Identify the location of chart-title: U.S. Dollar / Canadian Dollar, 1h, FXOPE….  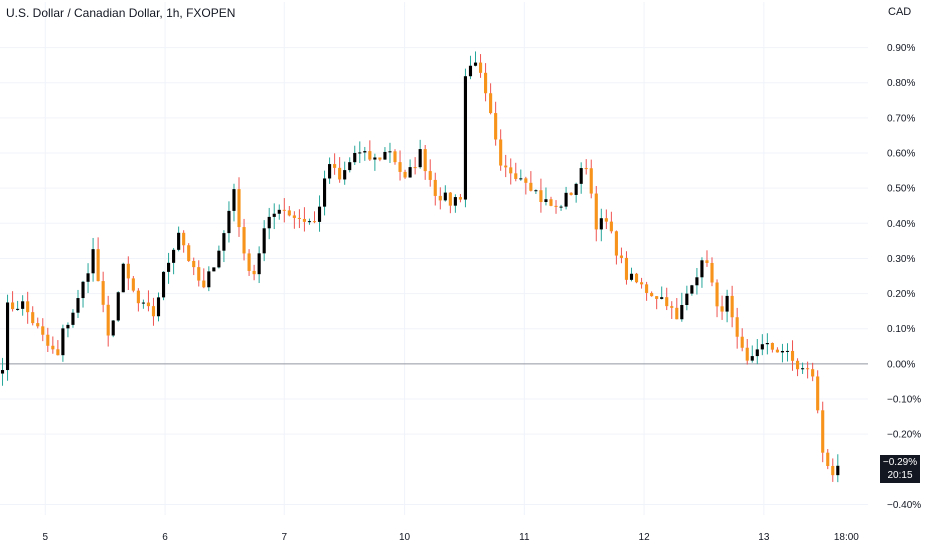
(121, 13).